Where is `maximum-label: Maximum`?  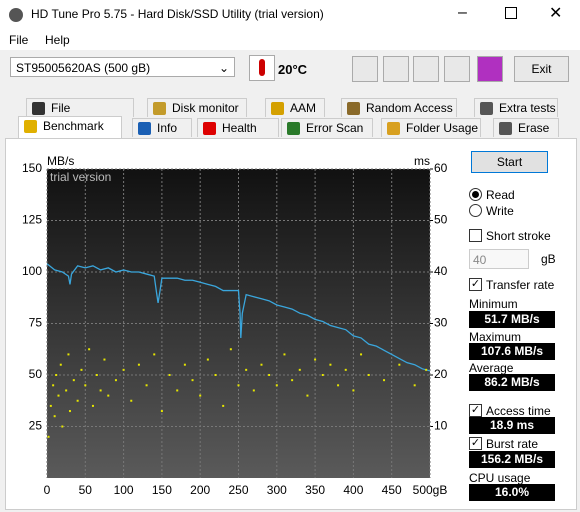 maximum-label: Maximum is located at coordinates (495, 337).